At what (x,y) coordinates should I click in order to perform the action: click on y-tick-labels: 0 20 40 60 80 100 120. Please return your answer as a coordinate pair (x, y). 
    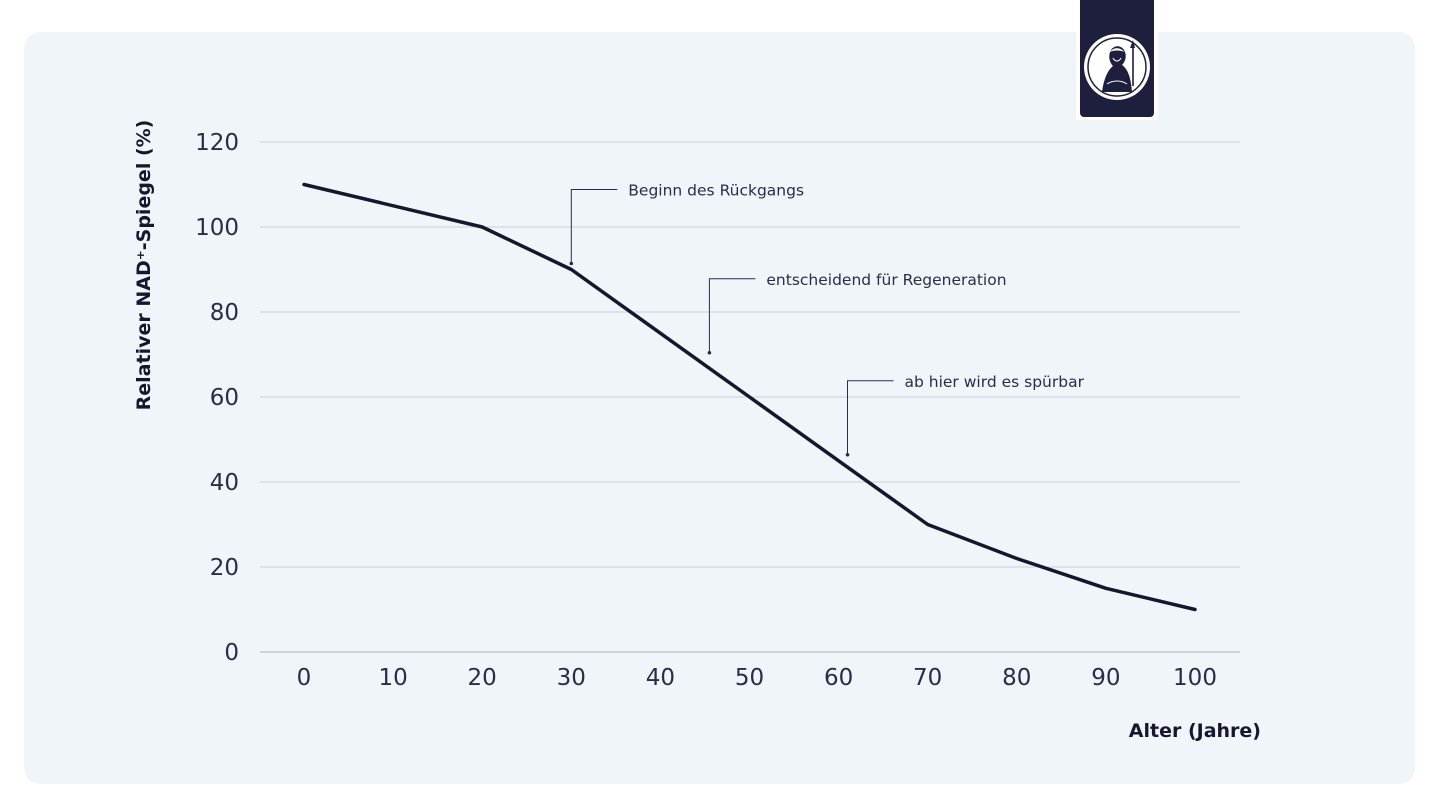
    Looking at the image, I should click on (217, 398).